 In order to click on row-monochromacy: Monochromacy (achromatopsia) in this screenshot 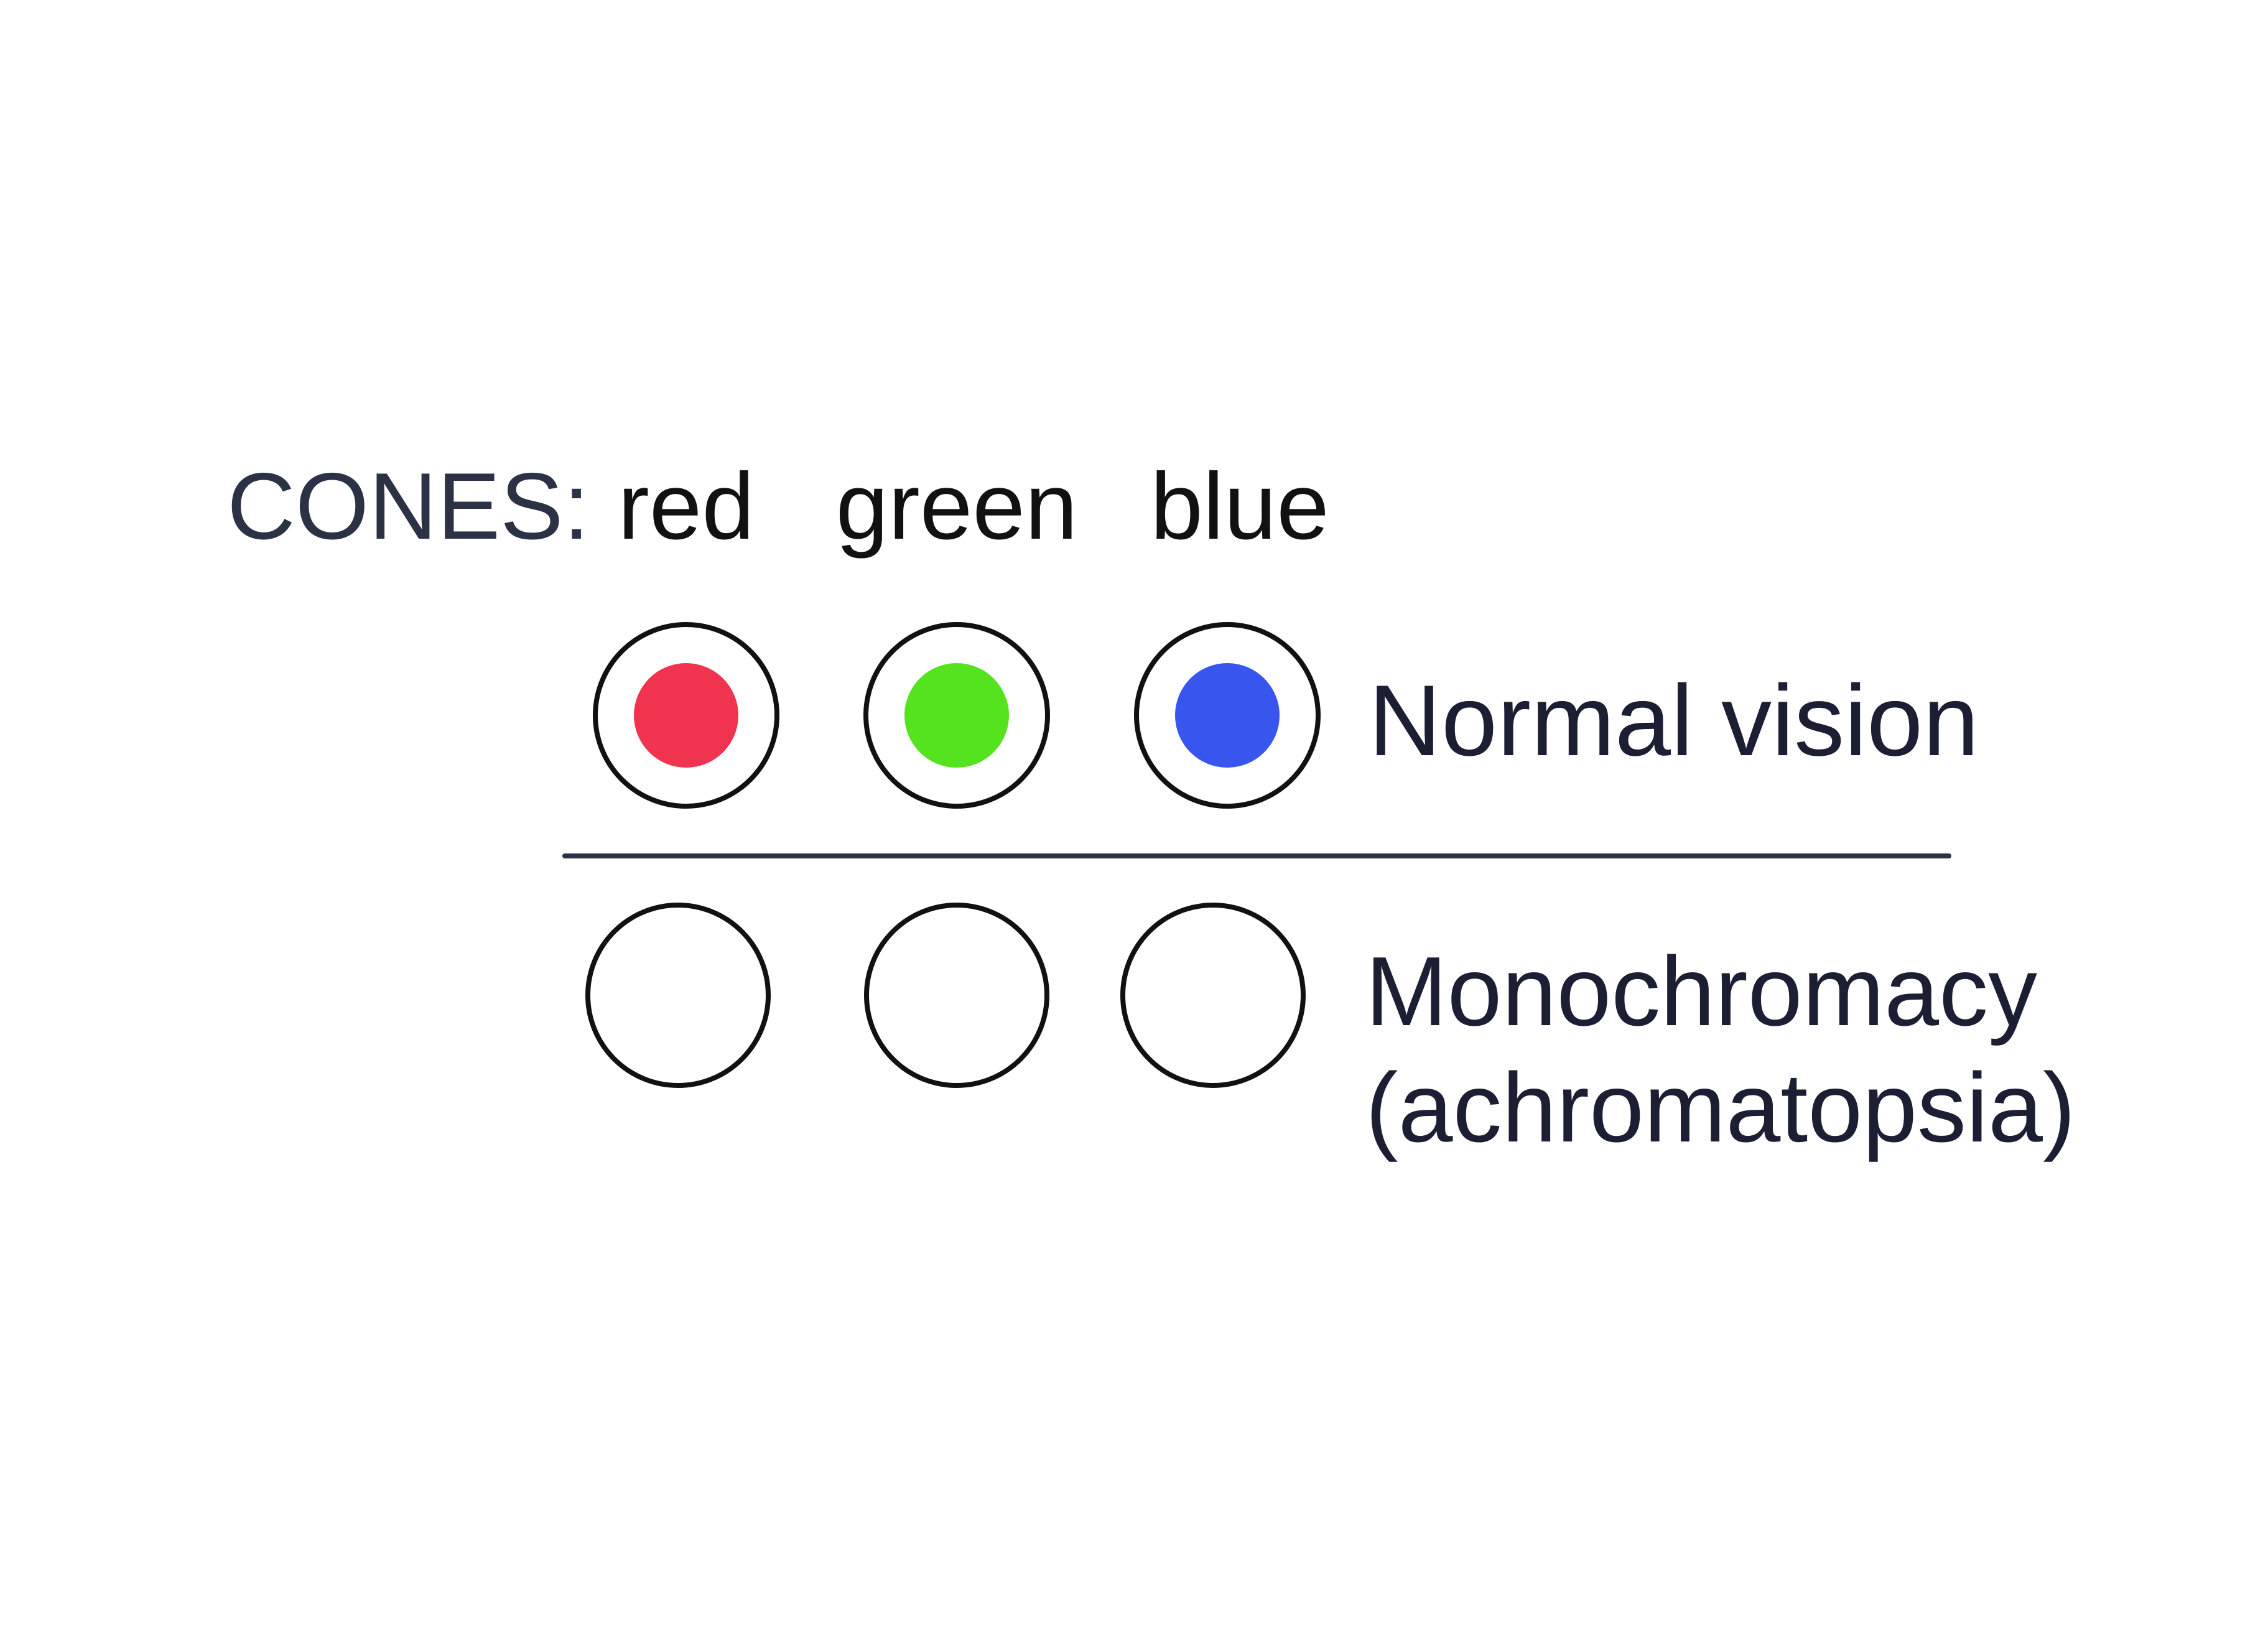, I will do `click(1330, 1033)`.